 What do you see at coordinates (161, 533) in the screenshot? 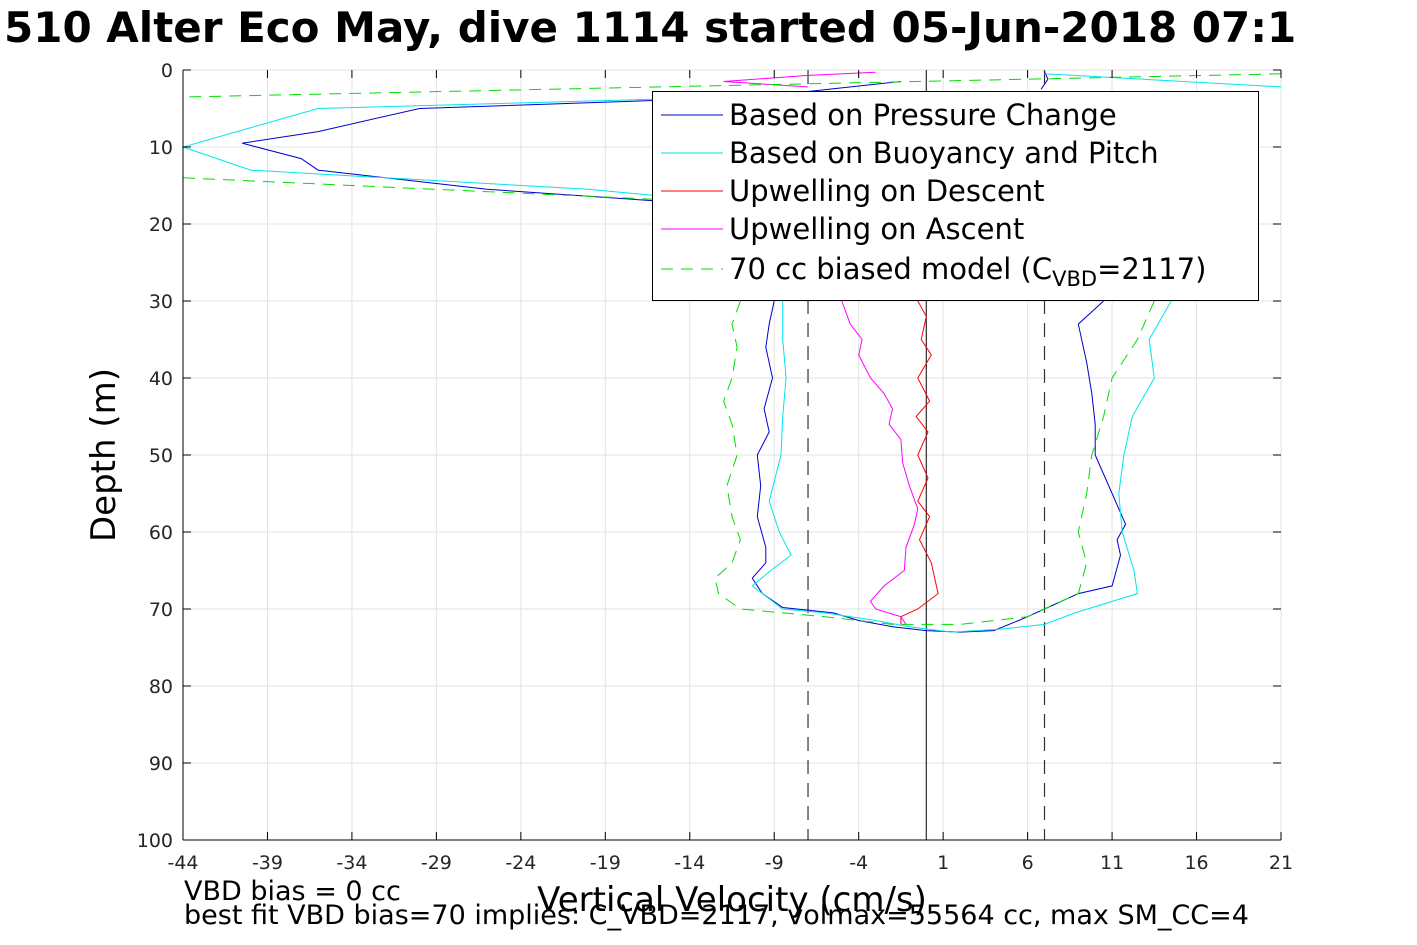
I see `y-tick-label: 60` at bounding box center [161, 533].